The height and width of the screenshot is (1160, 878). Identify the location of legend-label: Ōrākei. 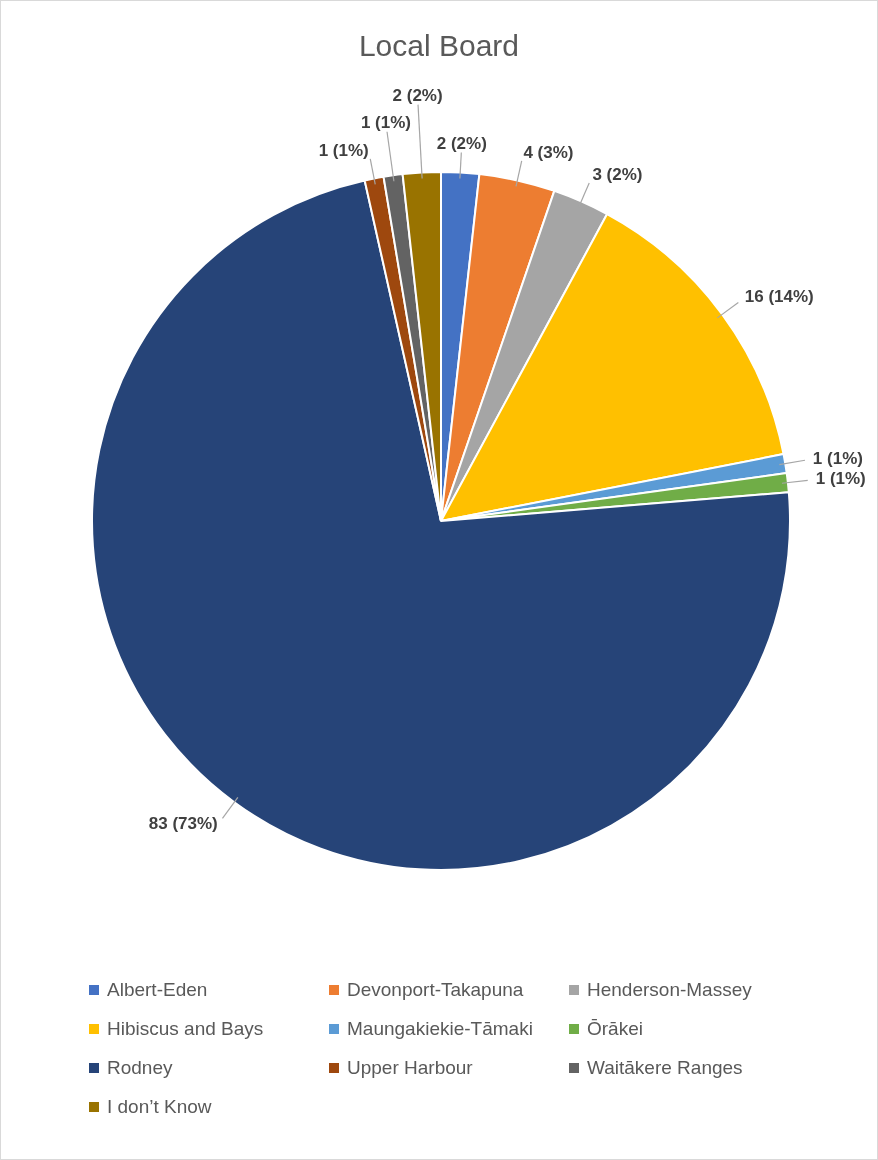
(615, 1029).